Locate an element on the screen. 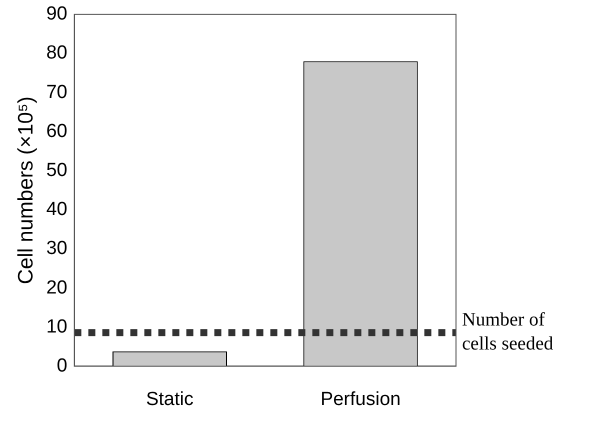 This screenshot has width=596, height=437. y-tick-label: 90 is located at coordinates (57, 14).